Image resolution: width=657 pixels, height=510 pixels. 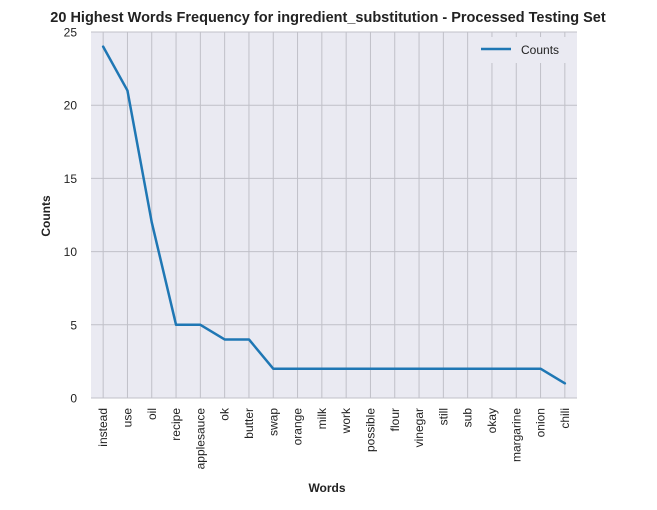 What do you see at coordinates (71, 179) in the screenshot?
I see `y-tick-label: 15` at bounding box center [71, 179].